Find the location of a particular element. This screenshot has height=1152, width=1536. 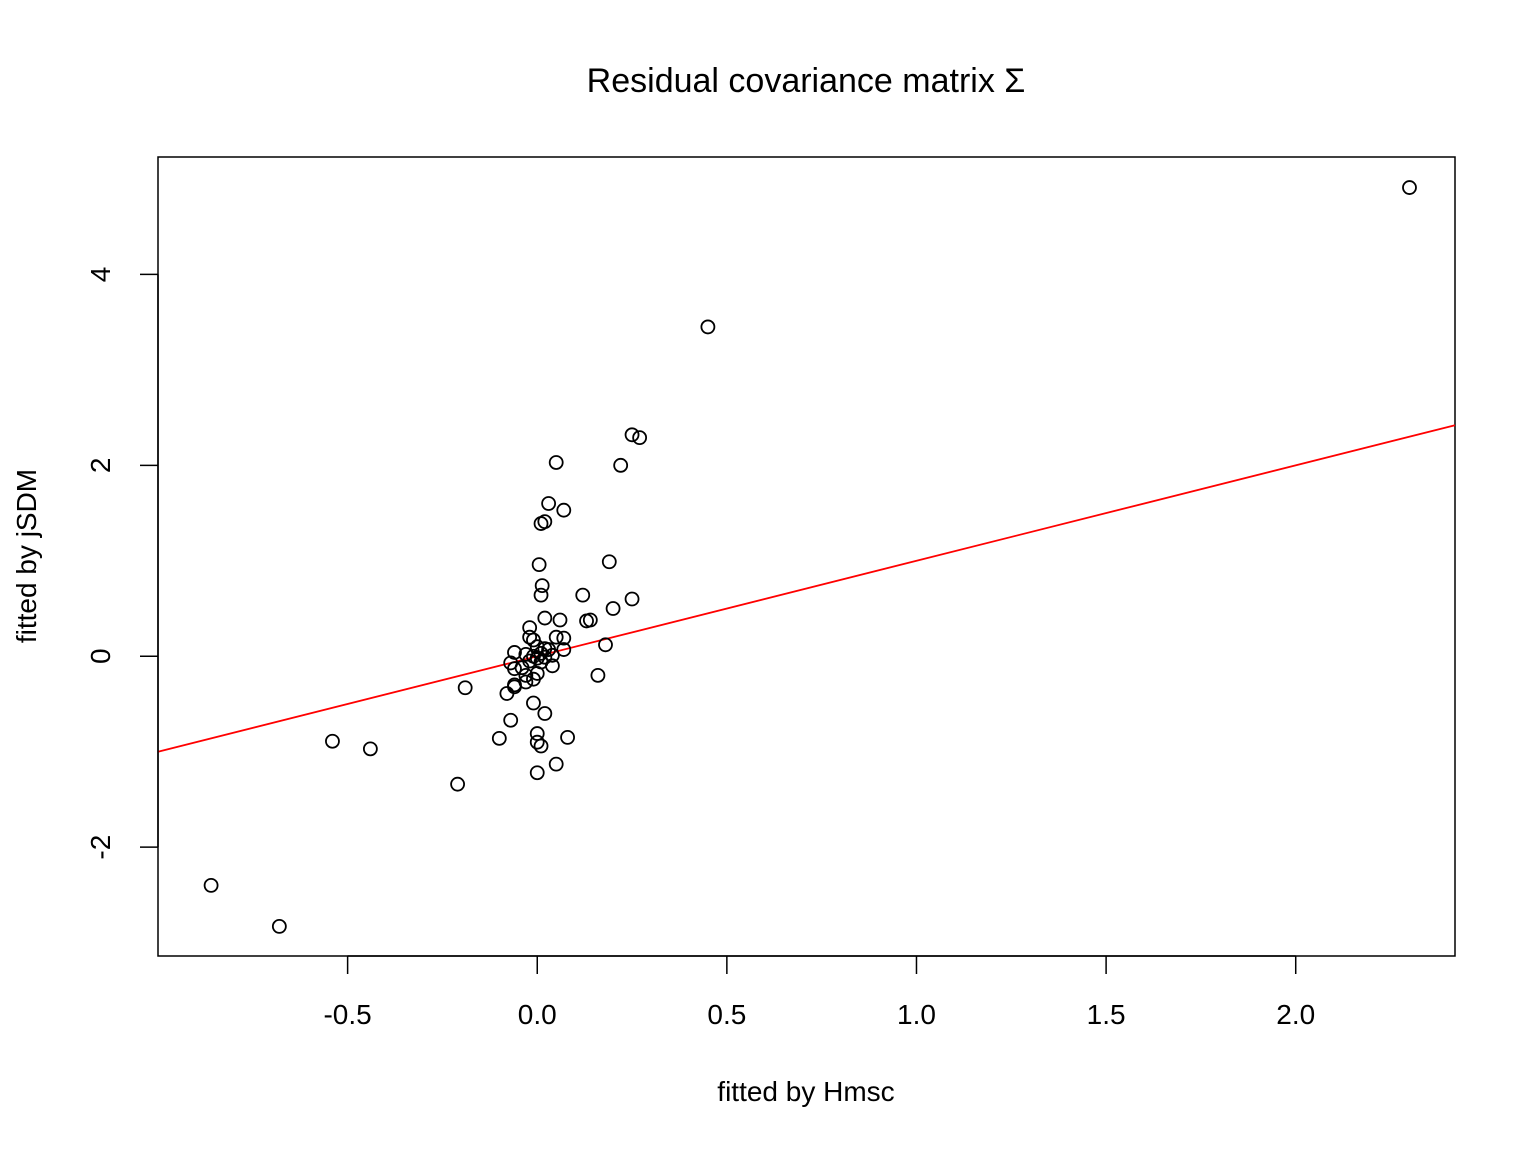

x-axis: -0.5 0.0 0.5 1.0 1.5 2.0 is located at coordinates (819, 992).